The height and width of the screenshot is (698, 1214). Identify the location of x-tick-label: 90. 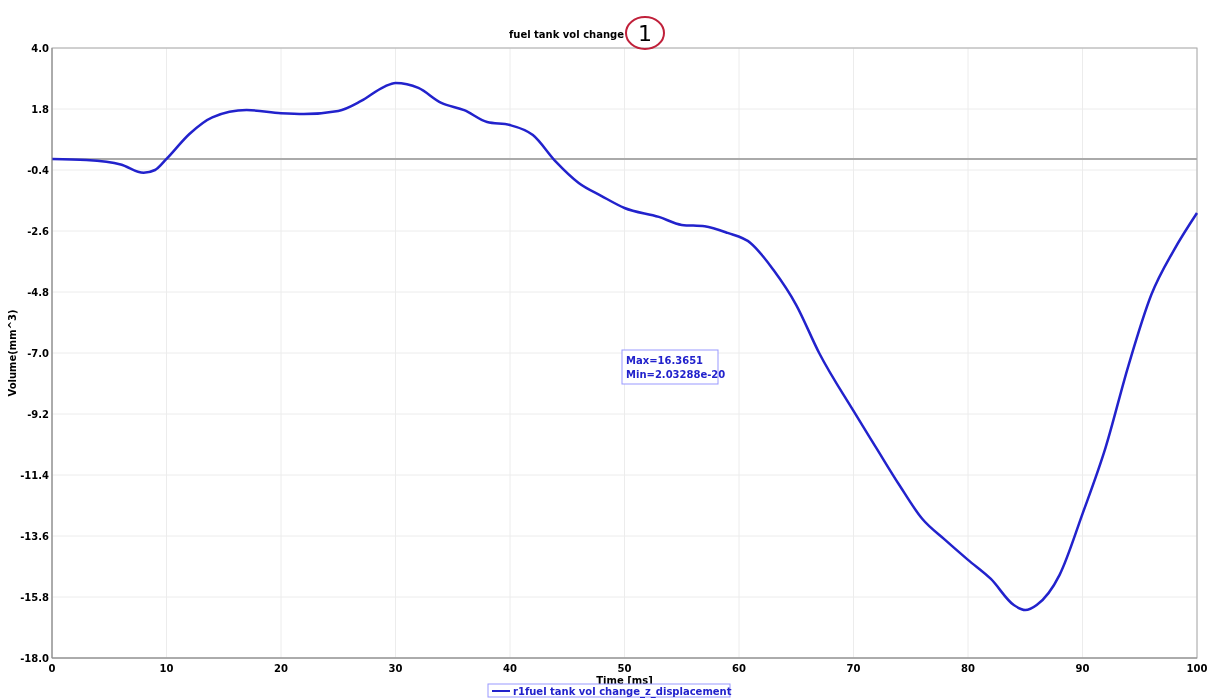
(1082, 668).